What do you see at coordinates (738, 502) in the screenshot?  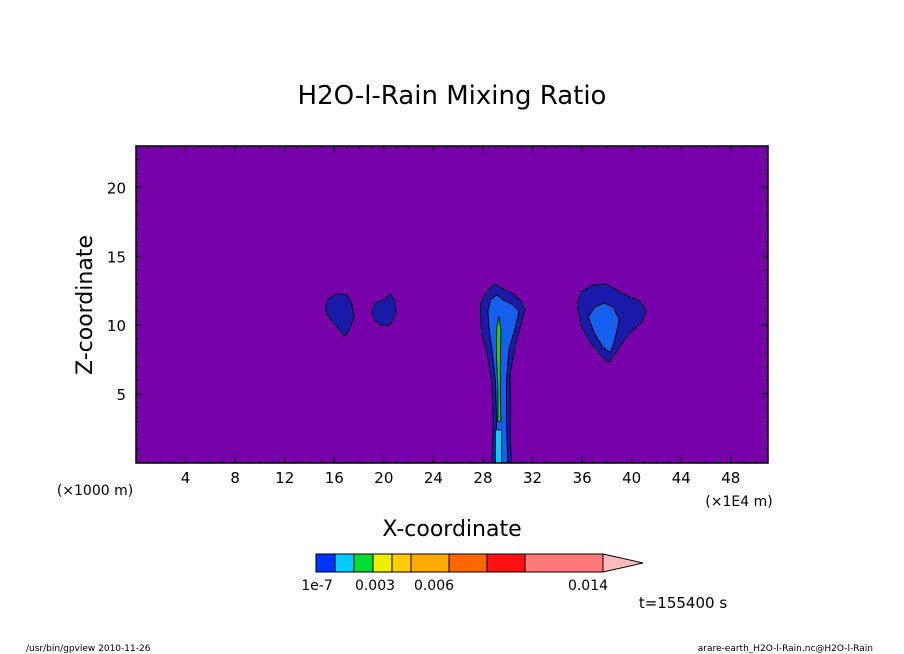 I see `x-unit-label: (×1E4 m)` at bounding box center [738, 502].